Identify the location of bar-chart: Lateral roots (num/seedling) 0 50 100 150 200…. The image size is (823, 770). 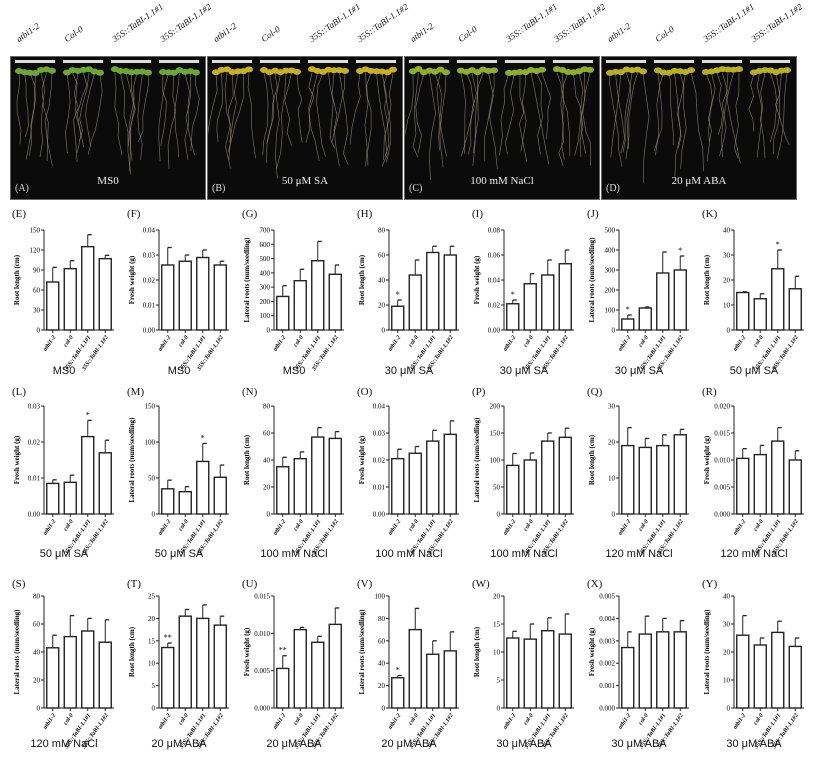
(523, 480).